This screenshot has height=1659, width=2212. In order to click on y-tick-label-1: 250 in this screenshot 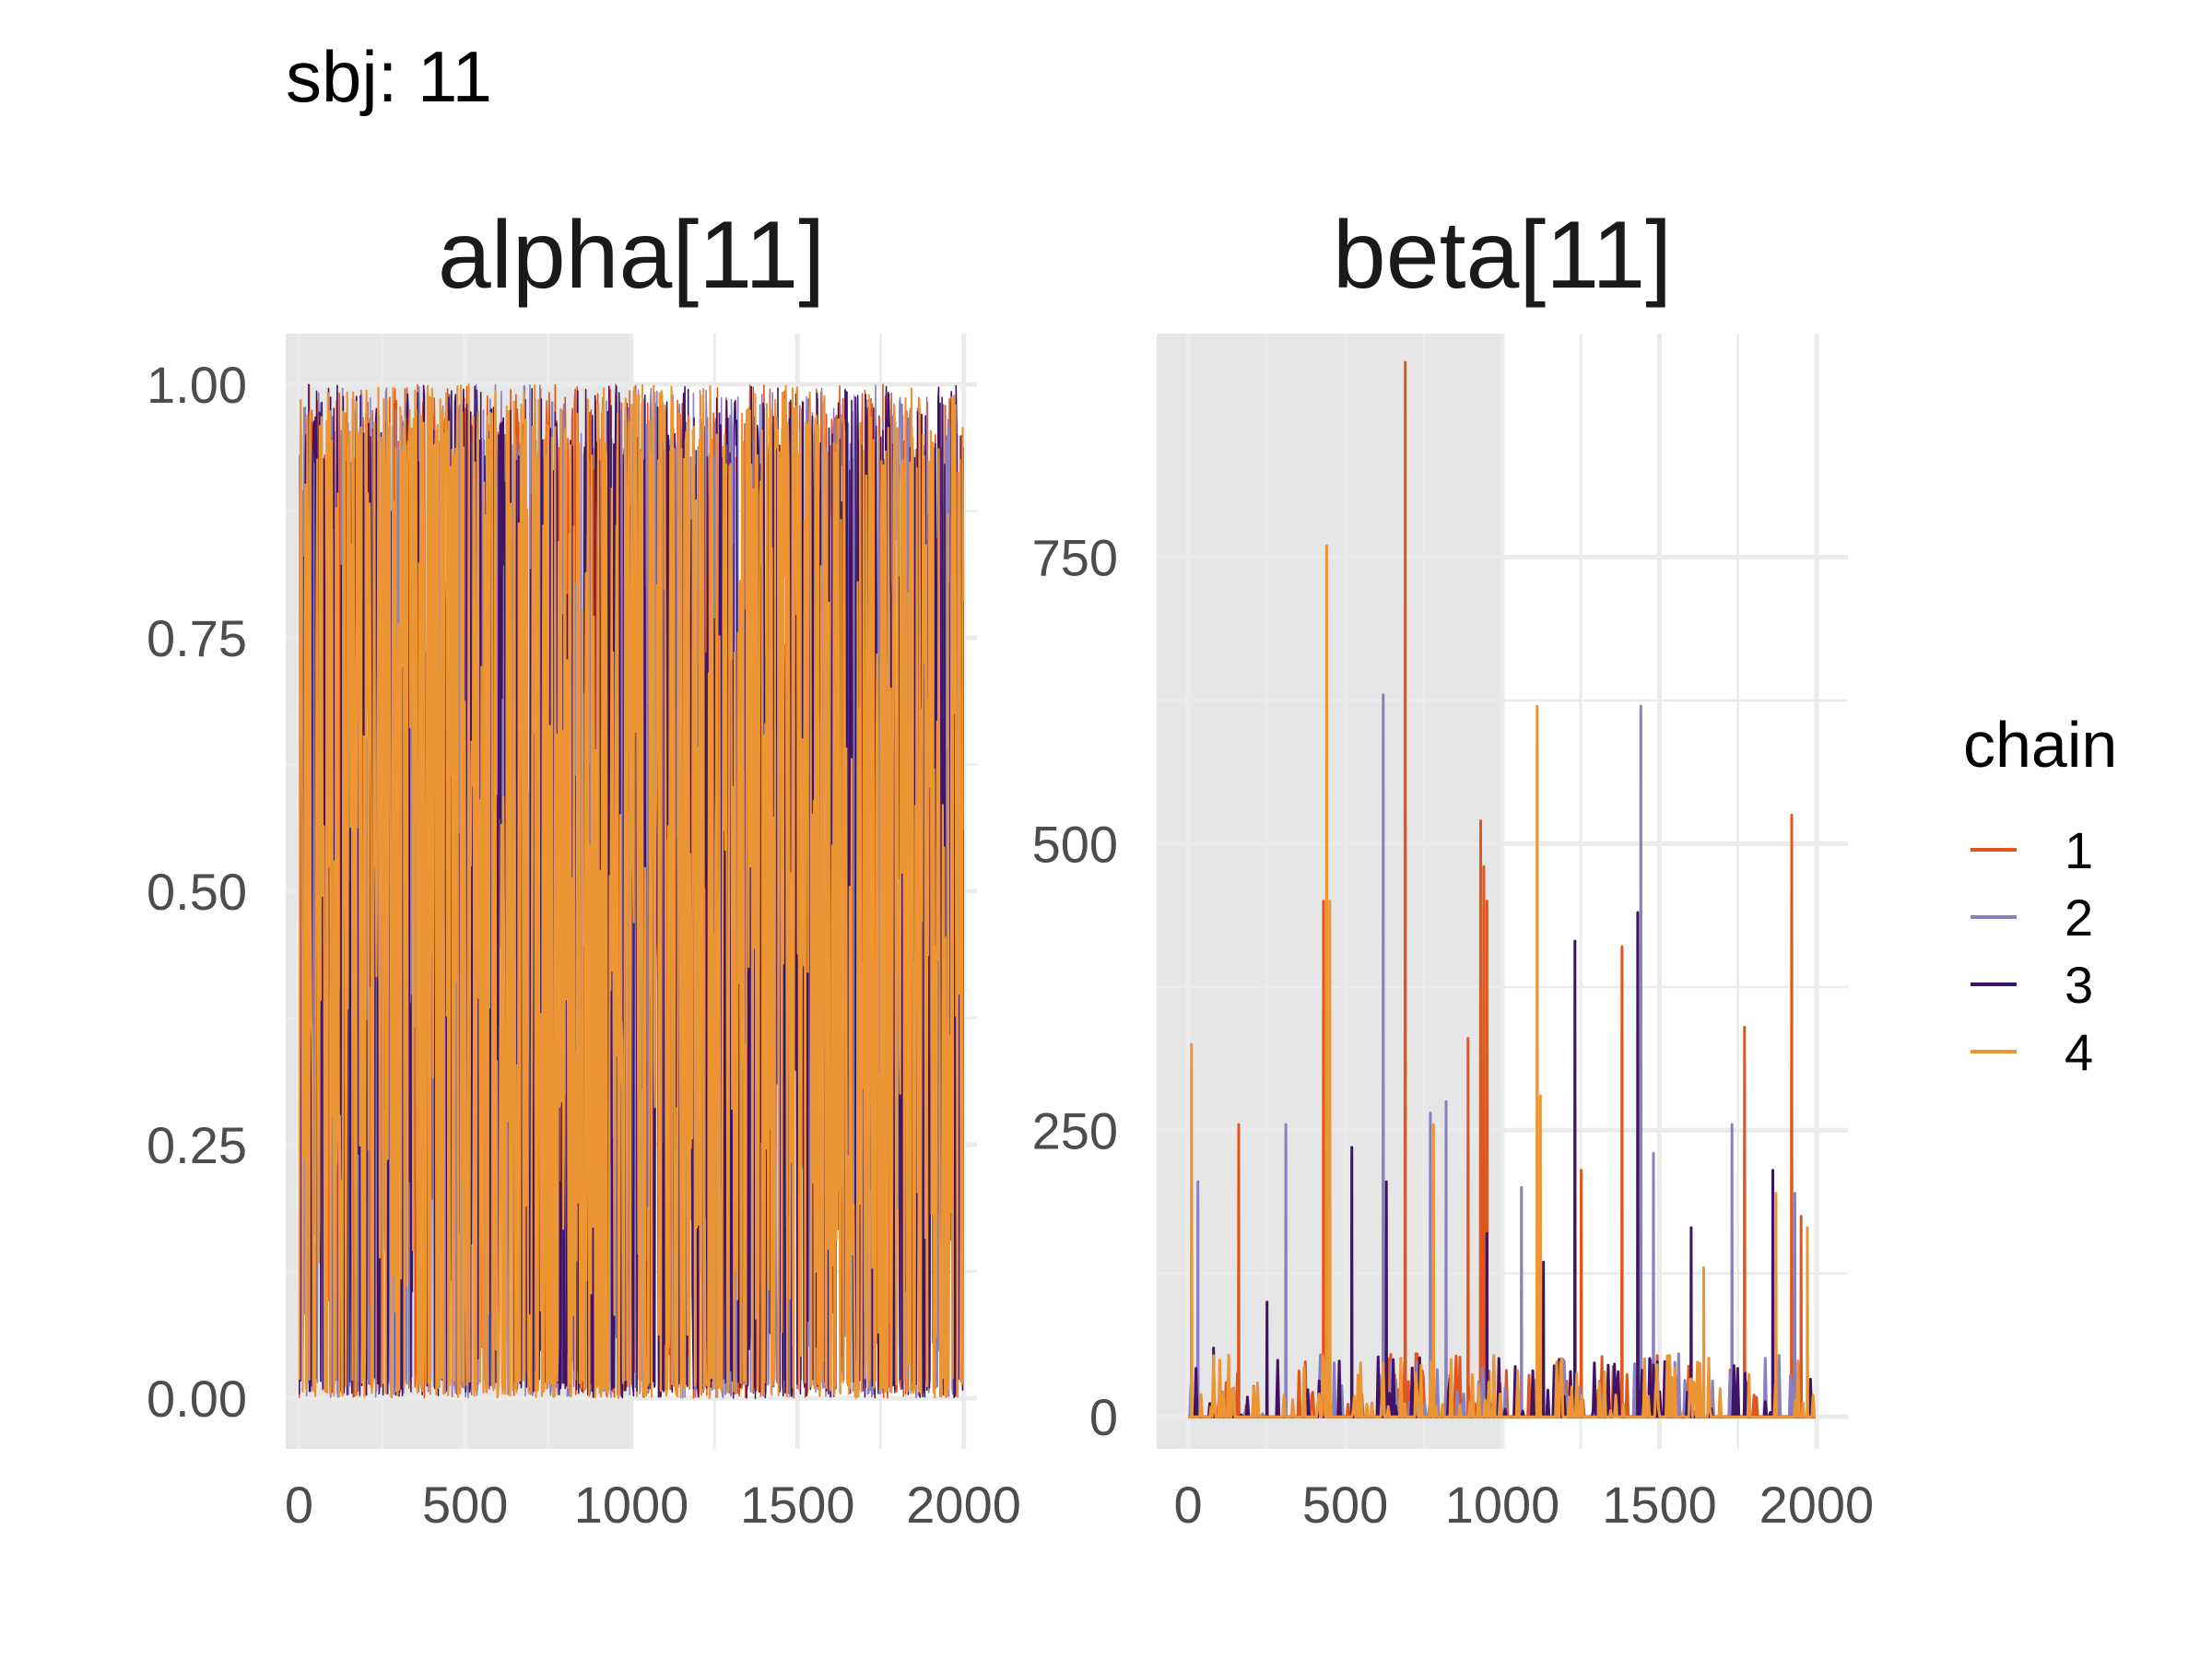, I will do `click(1075, 1130)`.